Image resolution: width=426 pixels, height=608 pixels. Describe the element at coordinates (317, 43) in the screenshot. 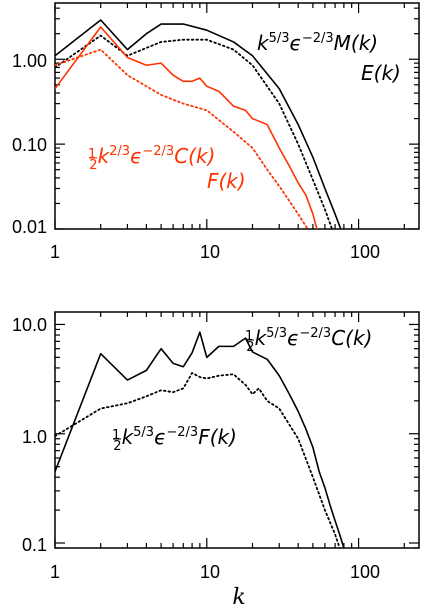

I see `series-label-M: k5/3ϵ−2/3M(k)` at that location.